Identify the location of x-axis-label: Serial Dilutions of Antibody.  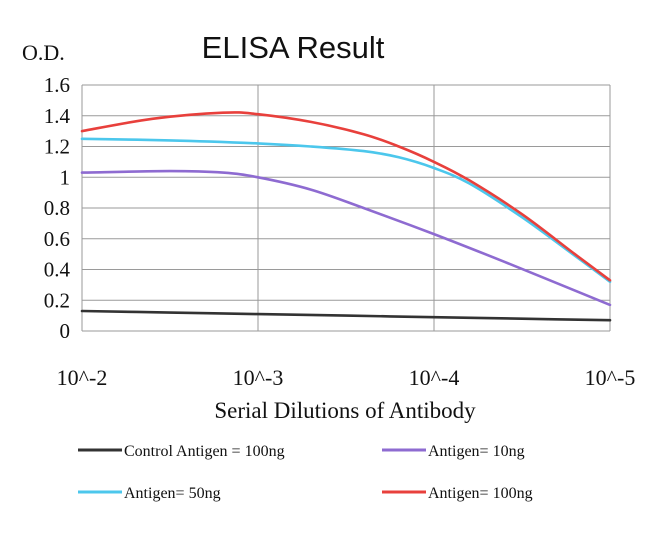
(345, 410).